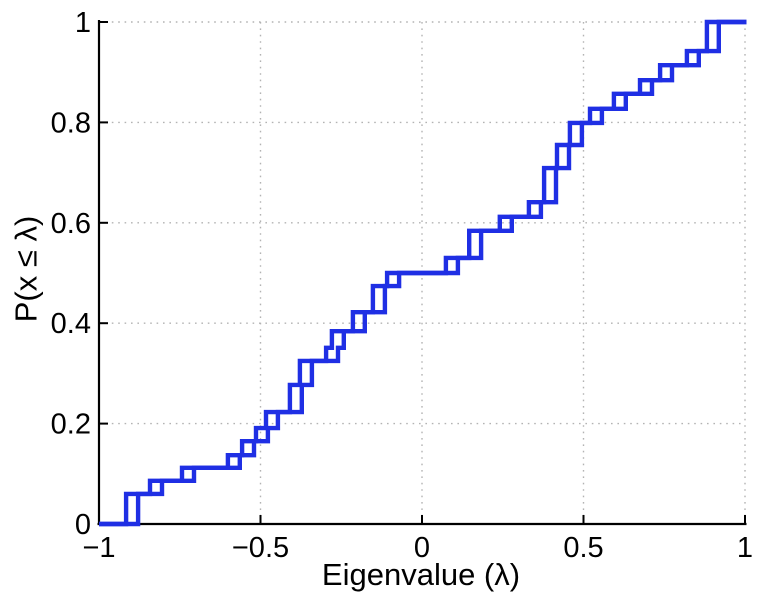 The image size is (757, 600). I want to click on y-axis-label: P(x ≤ λ), so click(26, 269).